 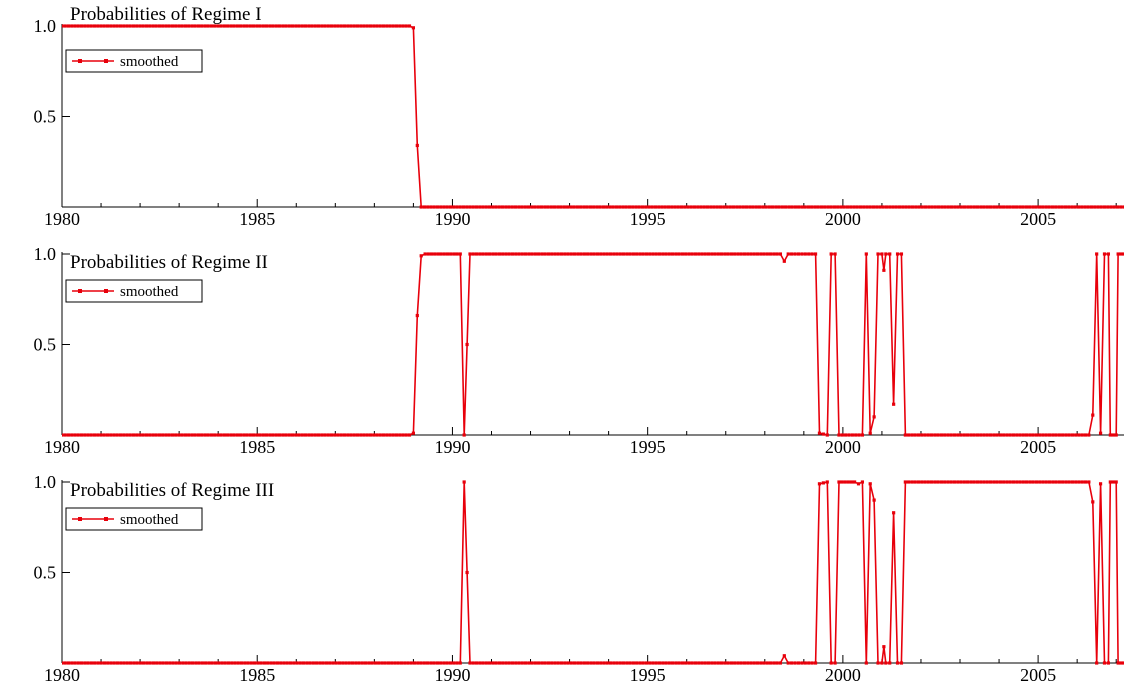 What do you see at coordinates (452, 447) in the screenshot?
I see `x-tick-label: 1990` at bounding box center [452, 447].